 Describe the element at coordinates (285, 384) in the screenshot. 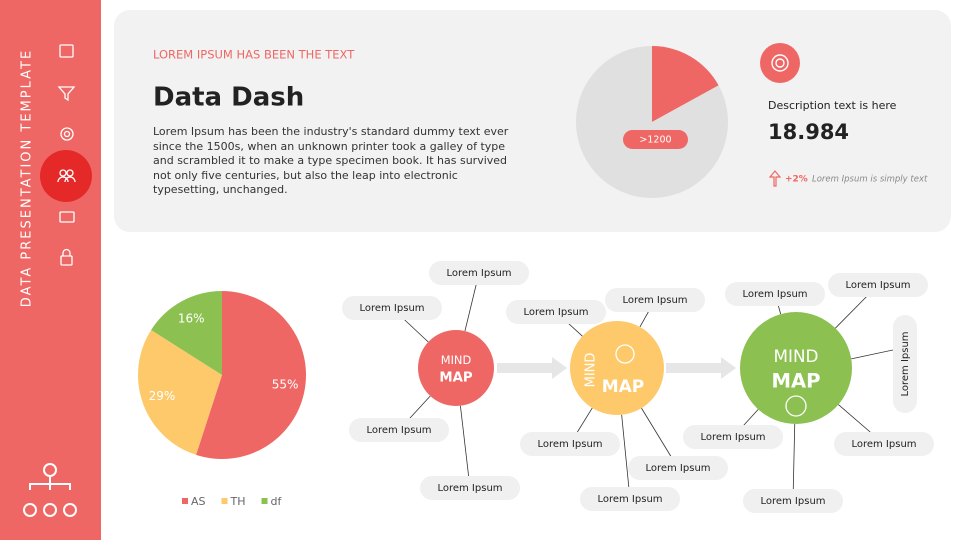

I see `slice-label: 55%` at that location.